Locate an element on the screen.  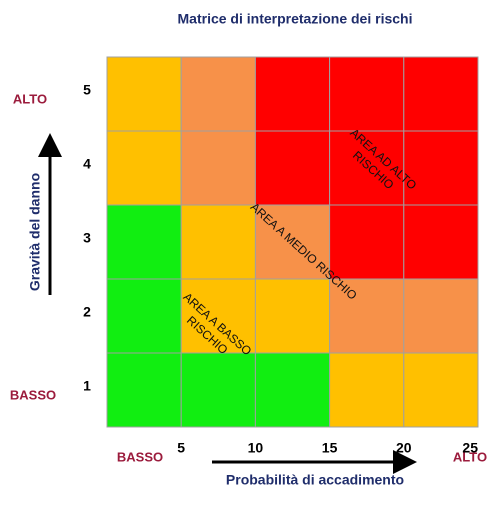
x-tick: 10 is located at coordinates (256, 448).